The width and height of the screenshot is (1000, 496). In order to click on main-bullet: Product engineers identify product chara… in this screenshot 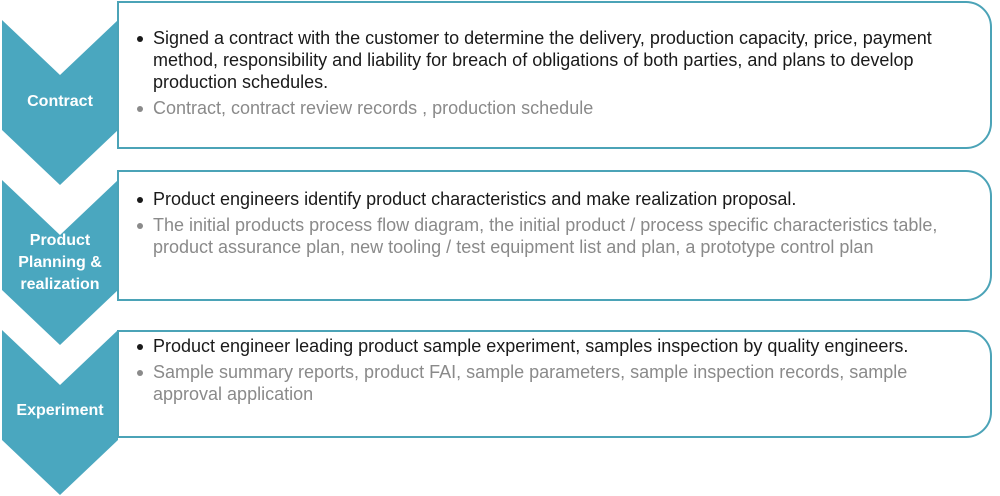, I will do `click(555, 199)`.